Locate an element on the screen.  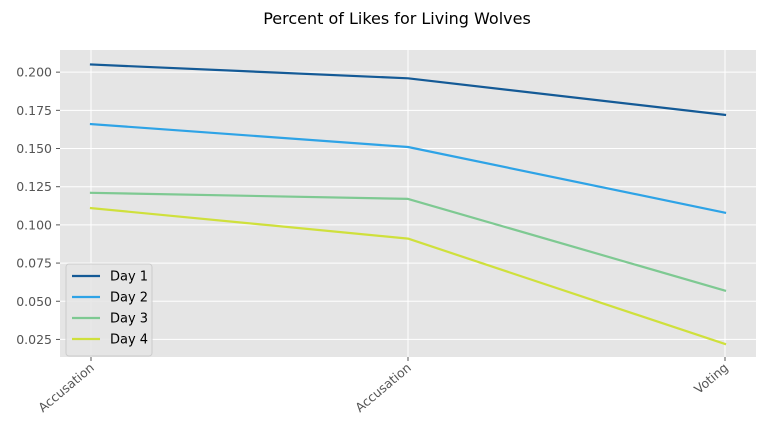
legend-label: Day 1 is located at coordinates (129, 277).